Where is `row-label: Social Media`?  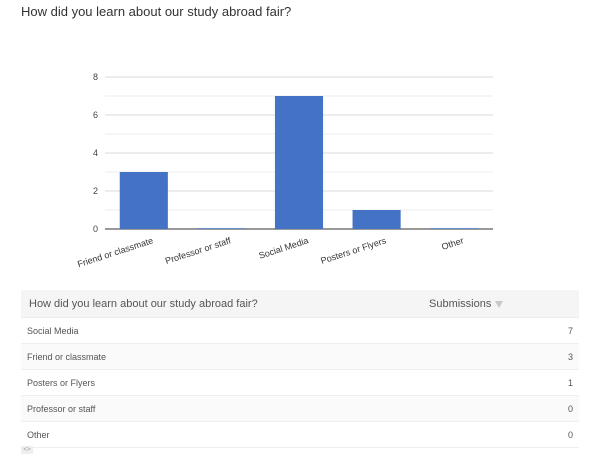 row-label: Social Media is located at coordinates (53, 330).